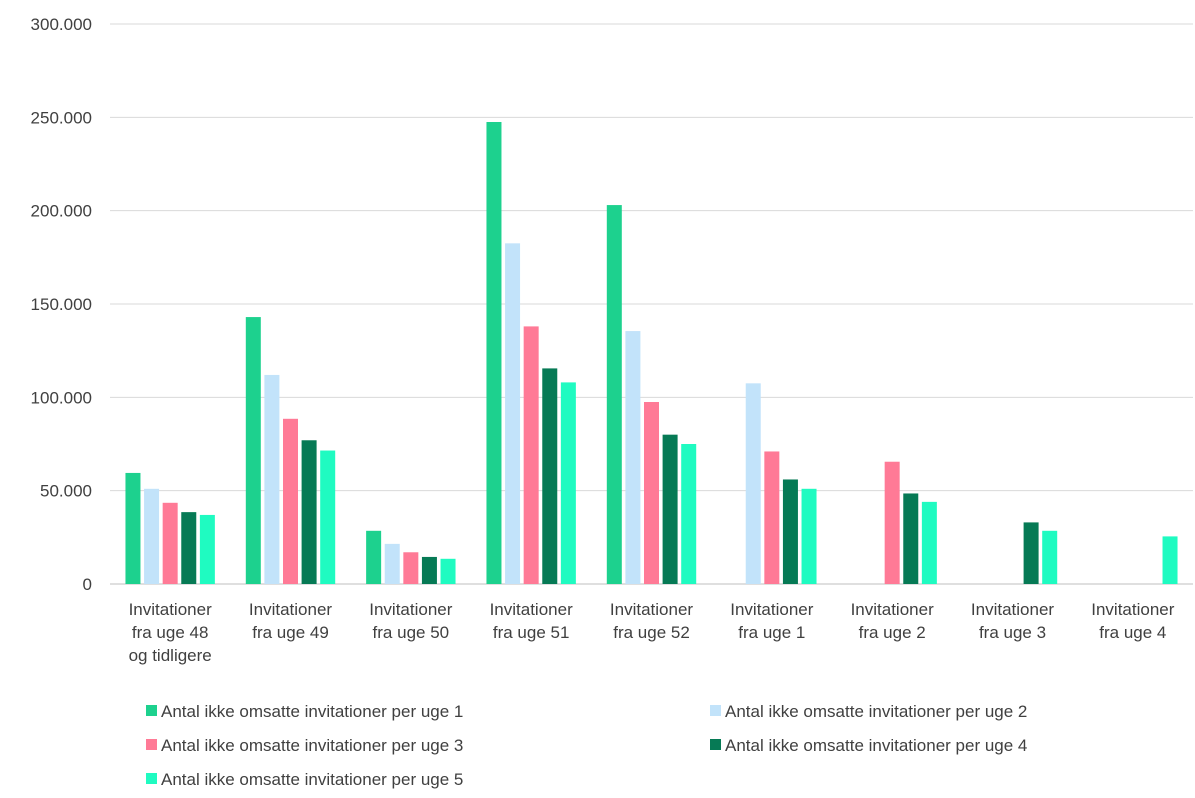 Image resolution: width=1195 pixels, height=798 pixels. What do you see at coordinates (1012, 621) in the screenshot?
I see `x-category-label: Invitationer fra uge 3` at bounding box center [1012, 621].